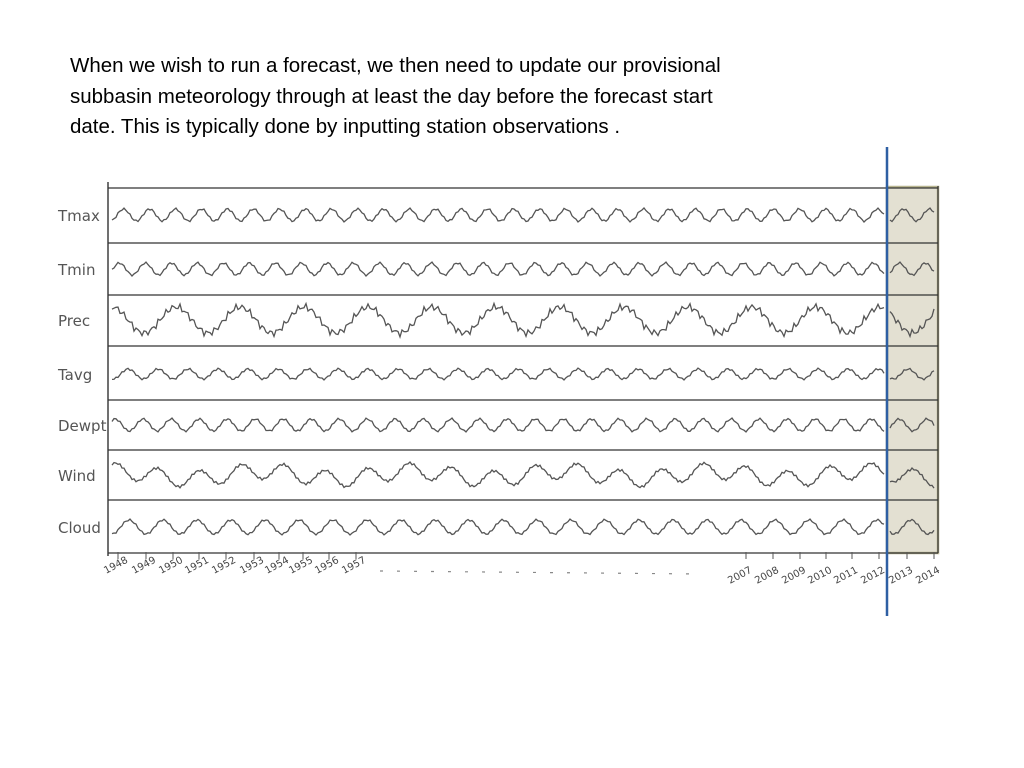  What do you see at coordinates (76, 270) in the screenshot?
I see `label-tmin: Tmin` at bounding box center [76, 270].